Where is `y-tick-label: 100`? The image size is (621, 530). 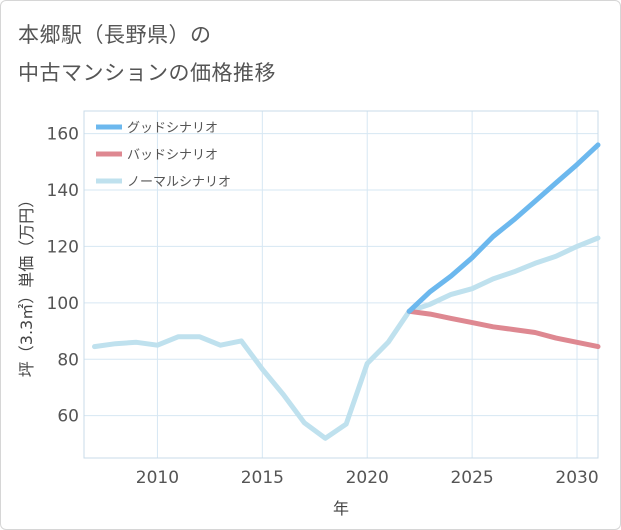 y-tick-label: 100 is located at coordinates (63, 304).